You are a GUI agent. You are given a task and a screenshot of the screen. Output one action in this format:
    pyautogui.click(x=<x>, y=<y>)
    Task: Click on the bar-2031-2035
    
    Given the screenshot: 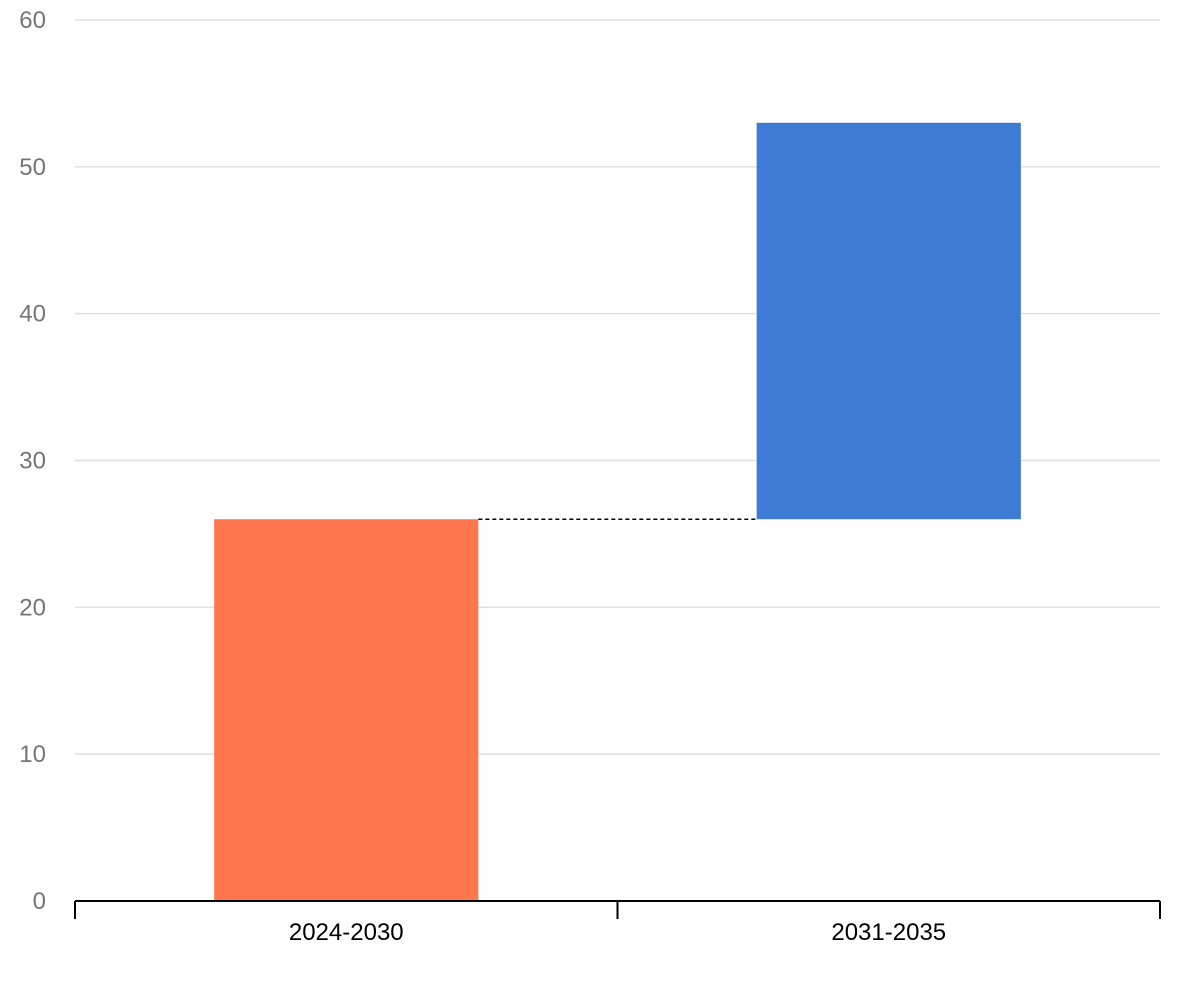 What is the action you would take?
    pyautogui.click(x=888, y=321)
    